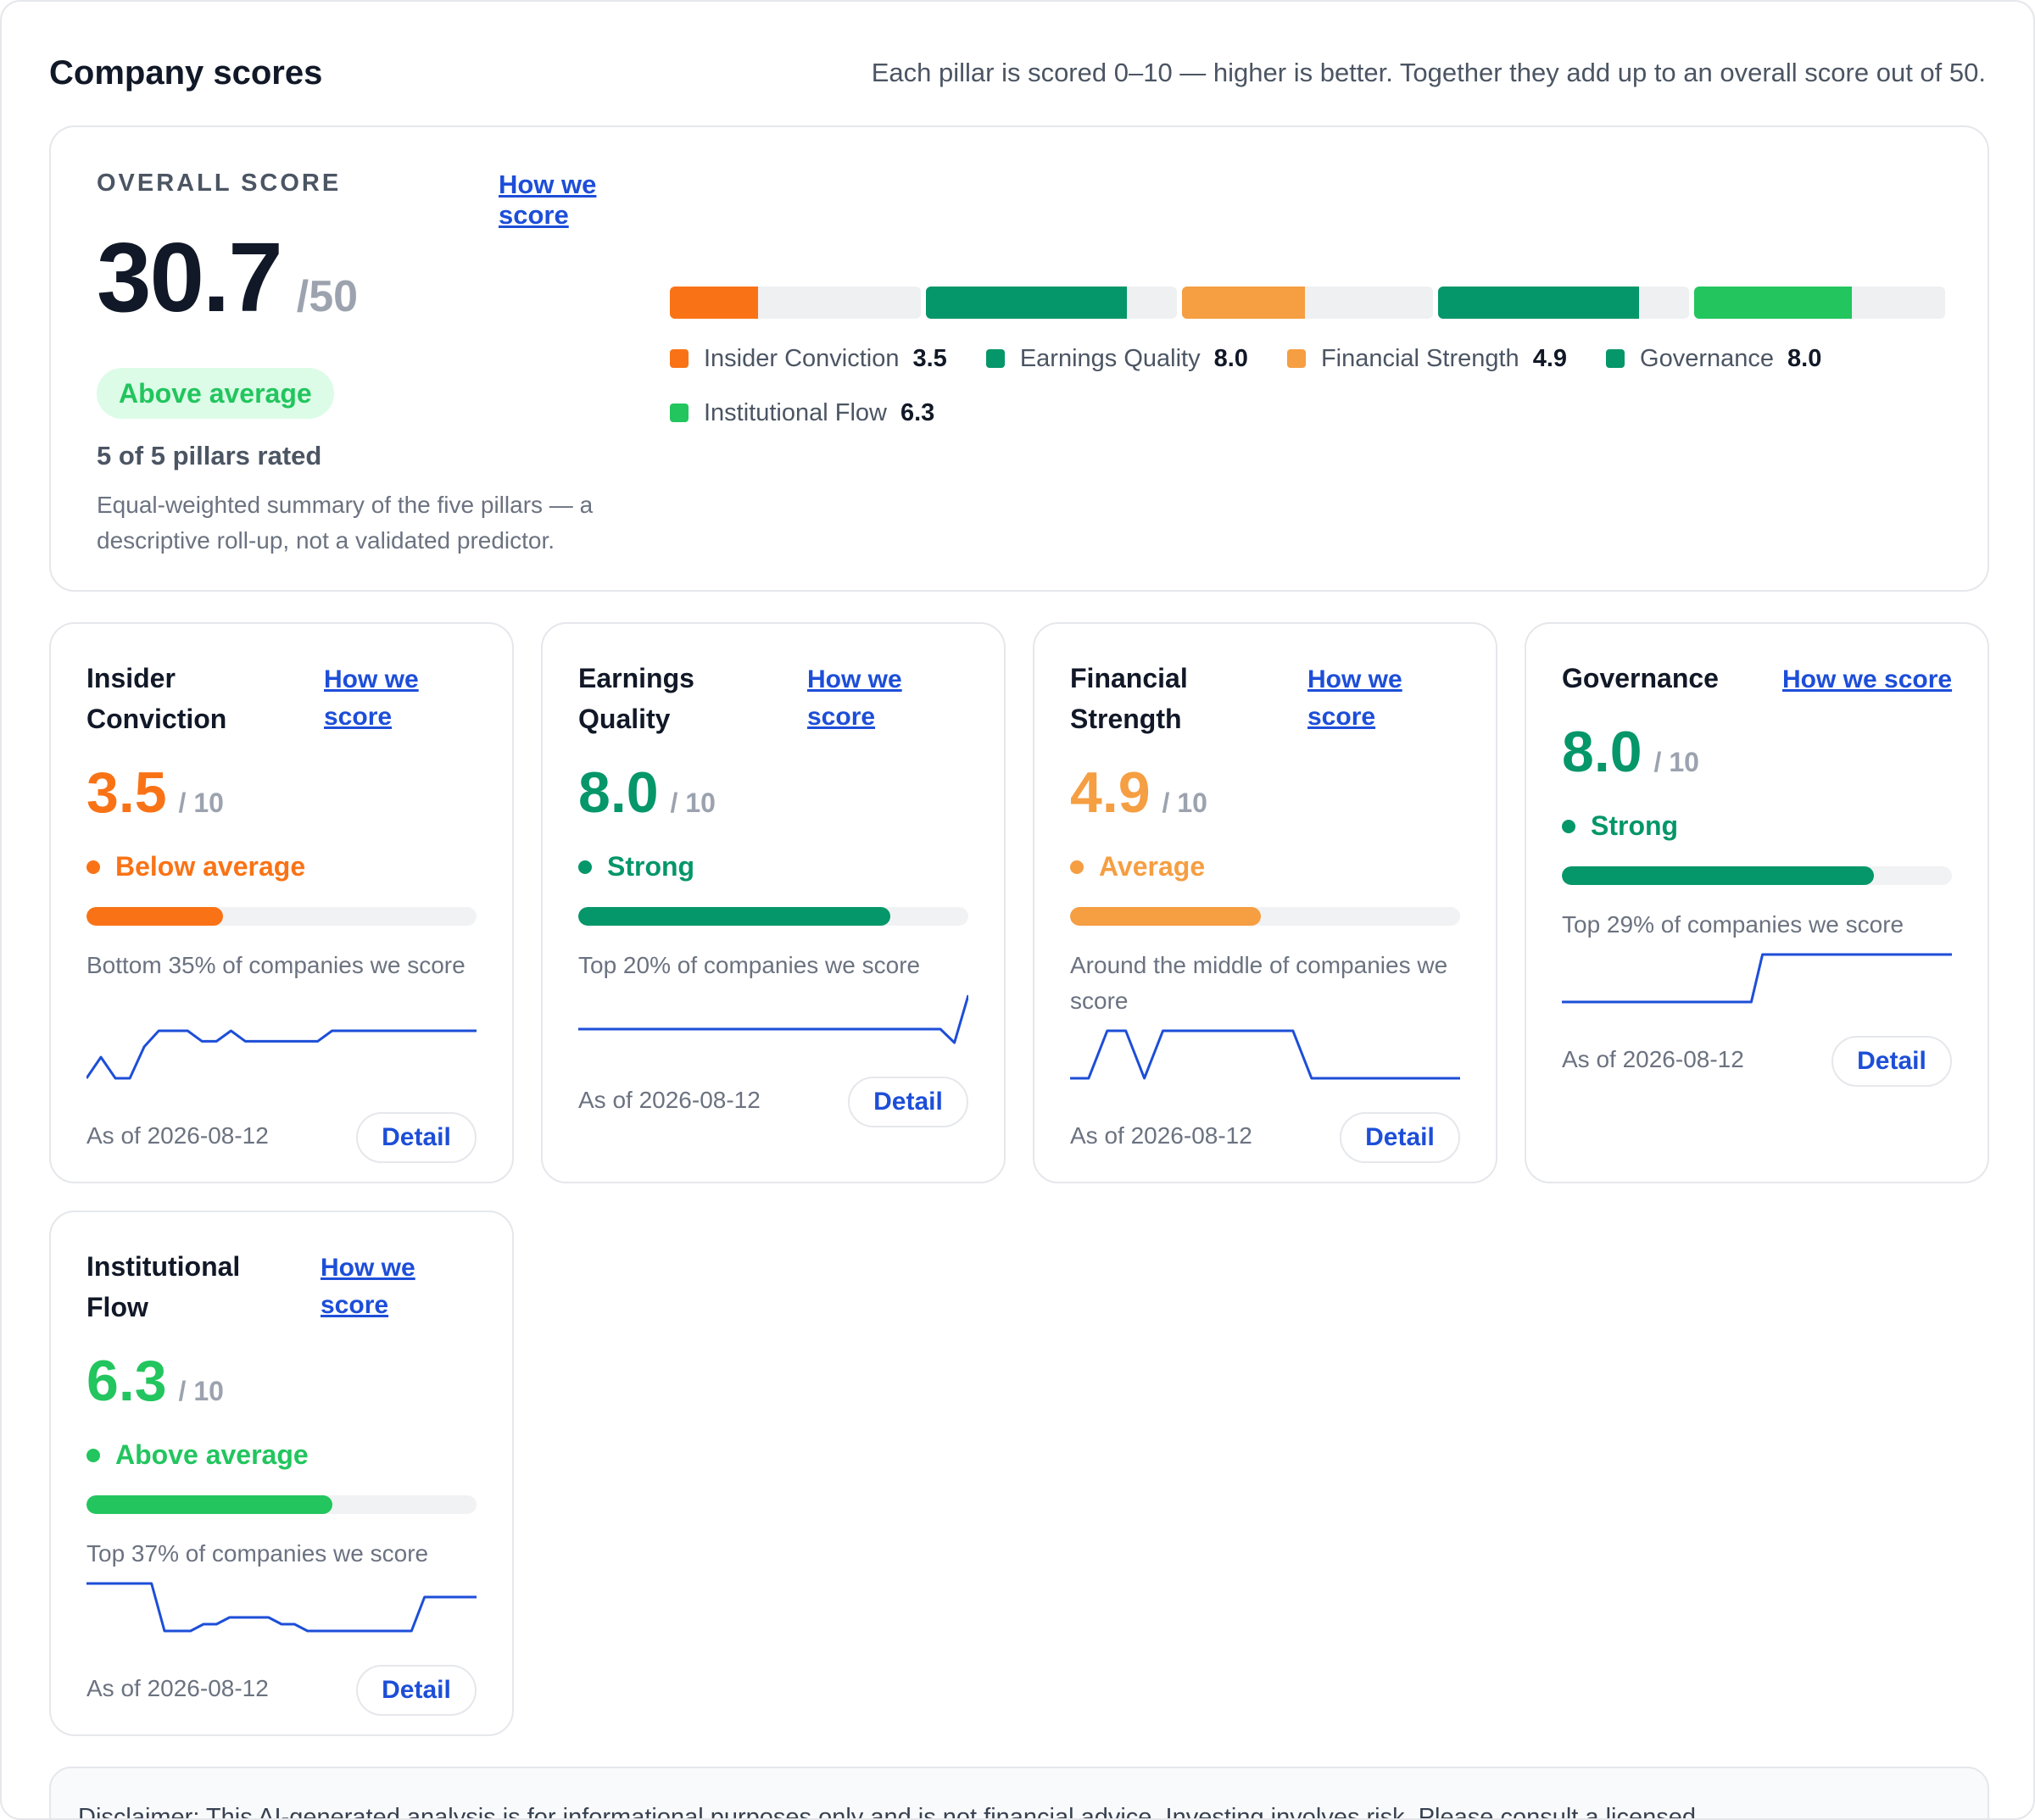 The height and width of the screenshot is (1820, 2035). Describe the element at coordinates (215, 393) in the screenshot. I see `overall-status-badge: Above average` at that location.